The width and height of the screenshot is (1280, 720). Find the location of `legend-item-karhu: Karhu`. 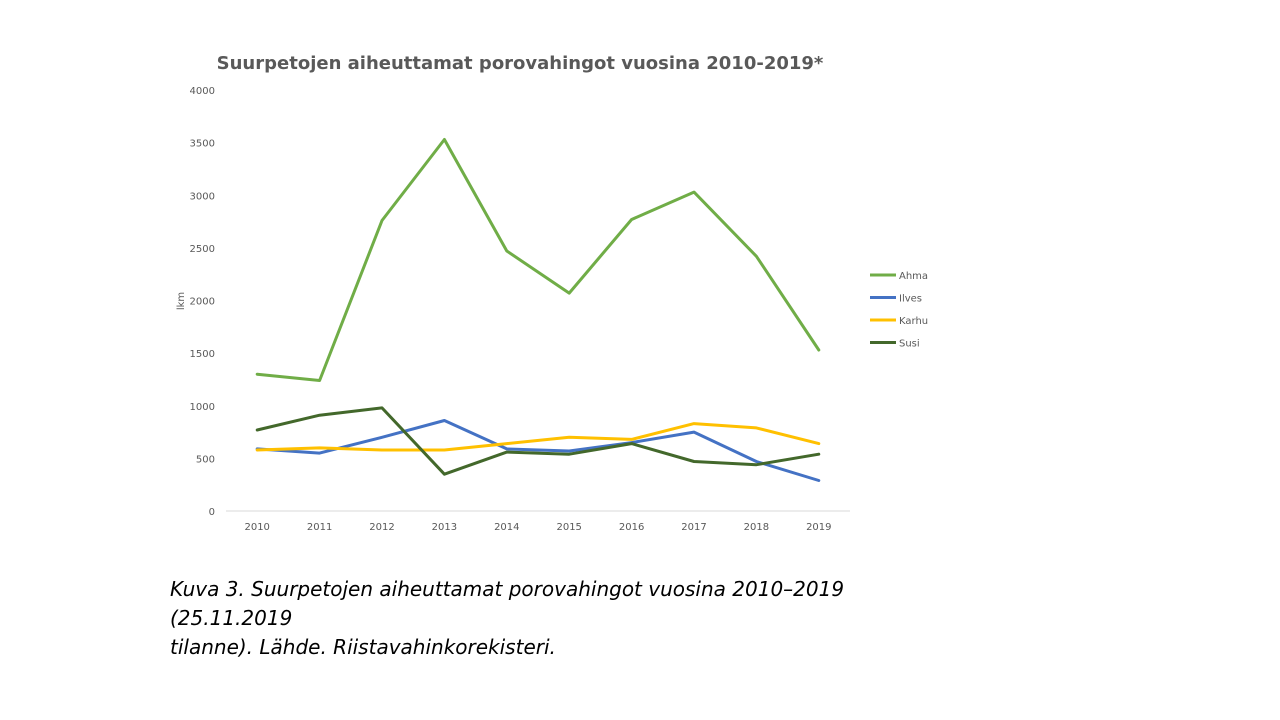

legend-item-karhu: Karhu is located at coordinates (899, 321).